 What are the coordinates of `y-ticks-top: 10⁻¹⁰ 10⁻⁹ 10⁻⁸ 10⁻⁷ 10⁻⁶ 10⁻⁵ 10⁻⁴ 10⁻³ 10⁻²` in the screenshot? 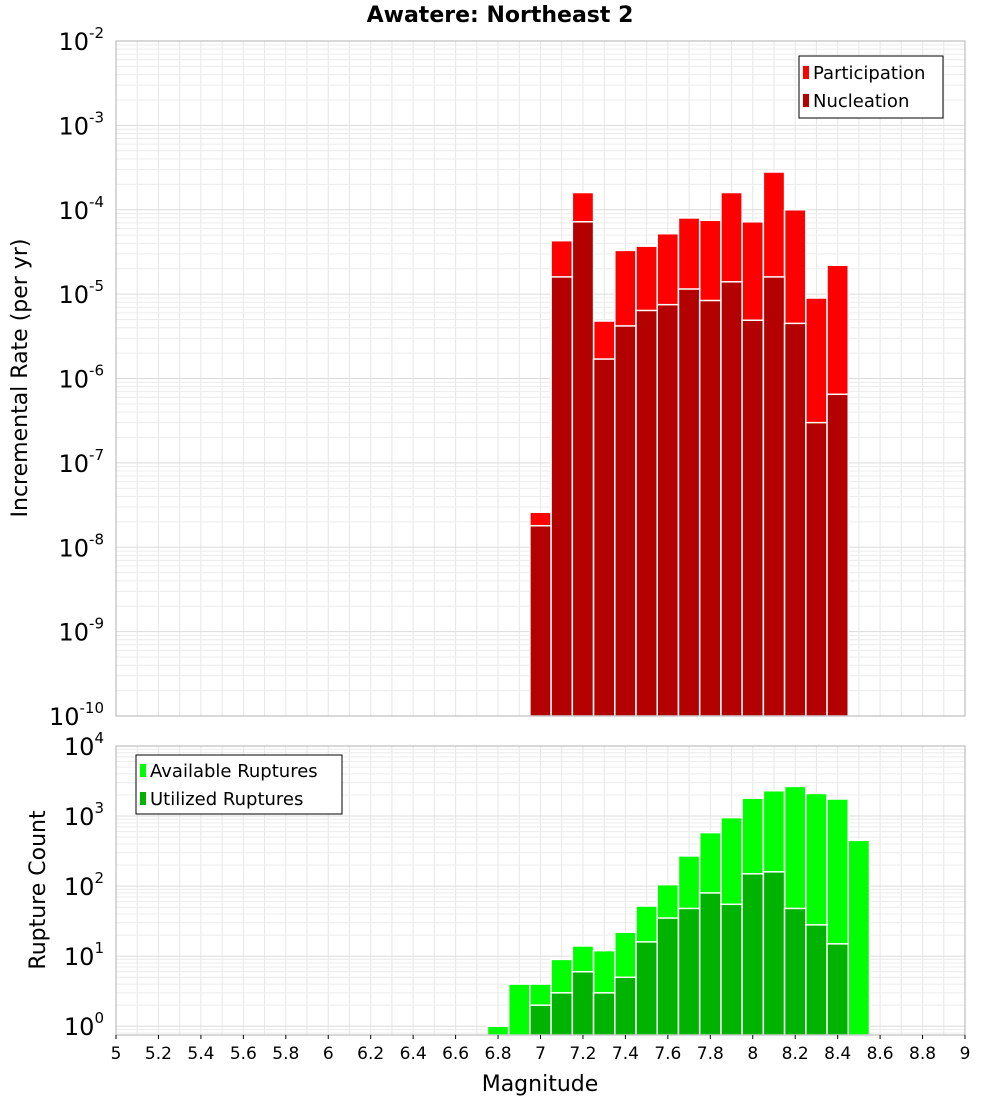 It's located at (76, 377).